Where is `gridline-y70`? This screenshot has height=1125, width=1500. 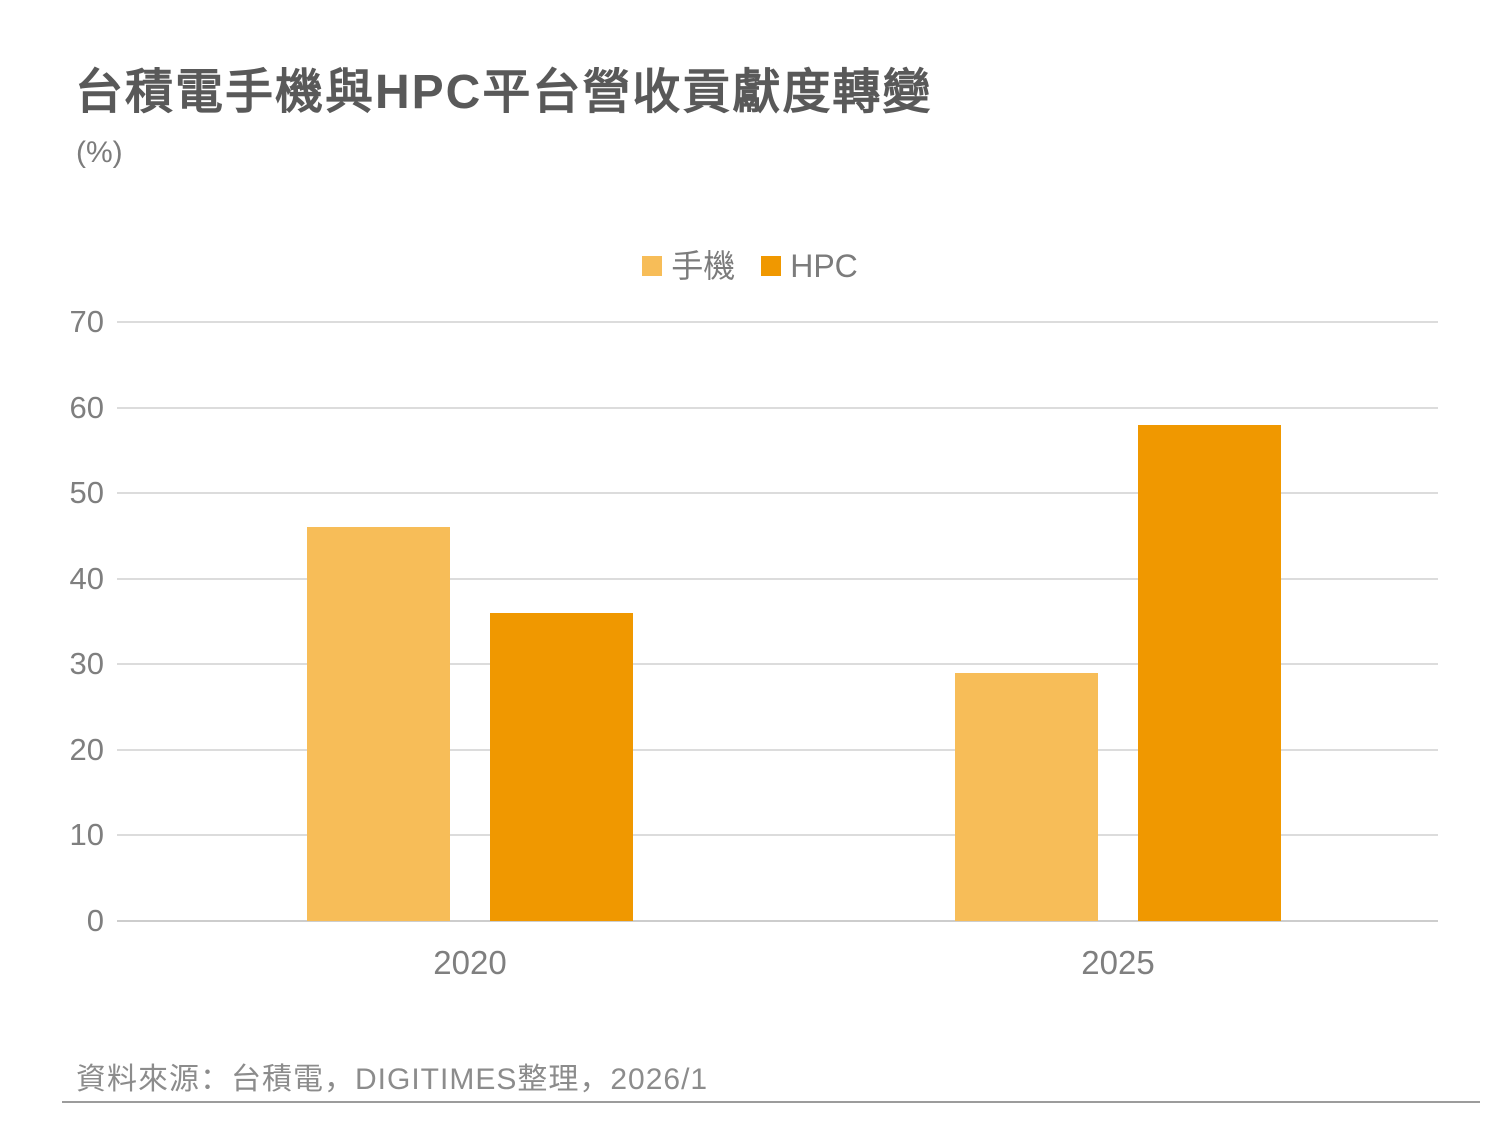
gridline-y70 is located at coordinates (777, 322).